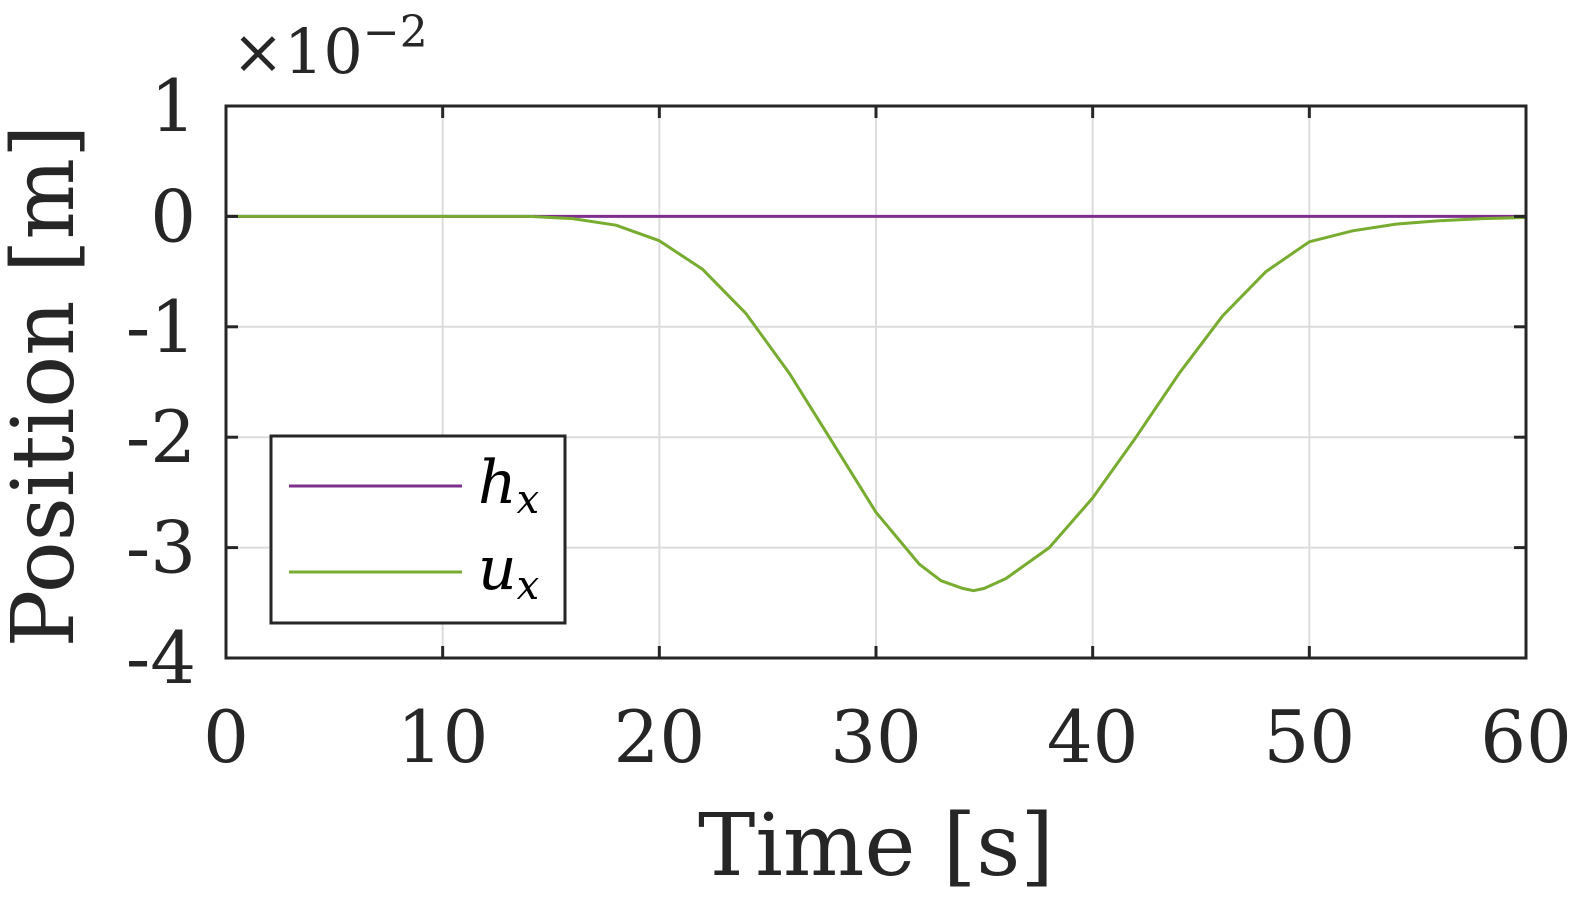  Describe the element at coordinates (161, 382) in the screenshot. I see `y-tick-labels: 1 0 -1 -2 -3 -4` at that location.